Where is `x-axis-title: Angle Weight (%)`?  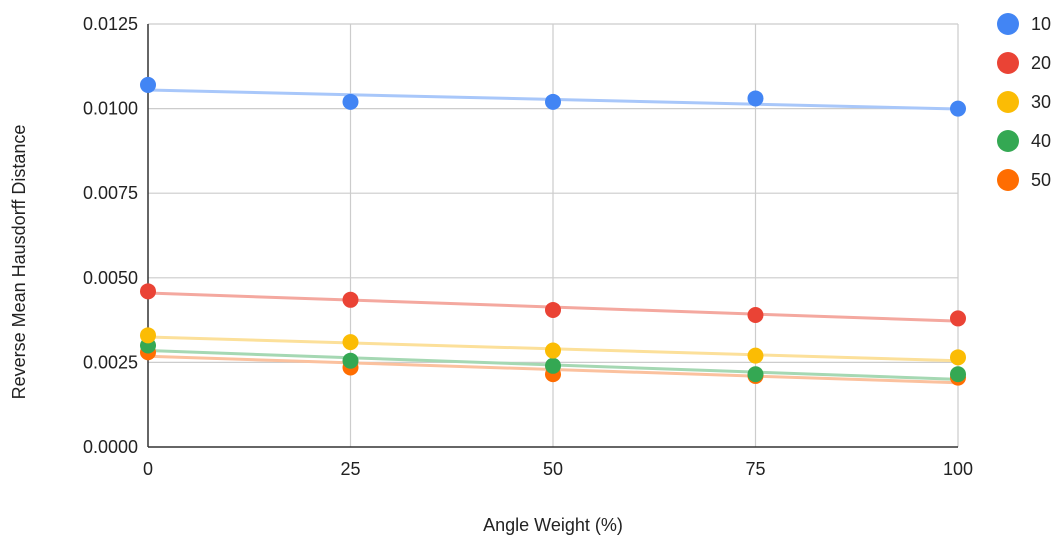
x-axis-title: Angle Weight (%) is located at coordinates (553, 525).